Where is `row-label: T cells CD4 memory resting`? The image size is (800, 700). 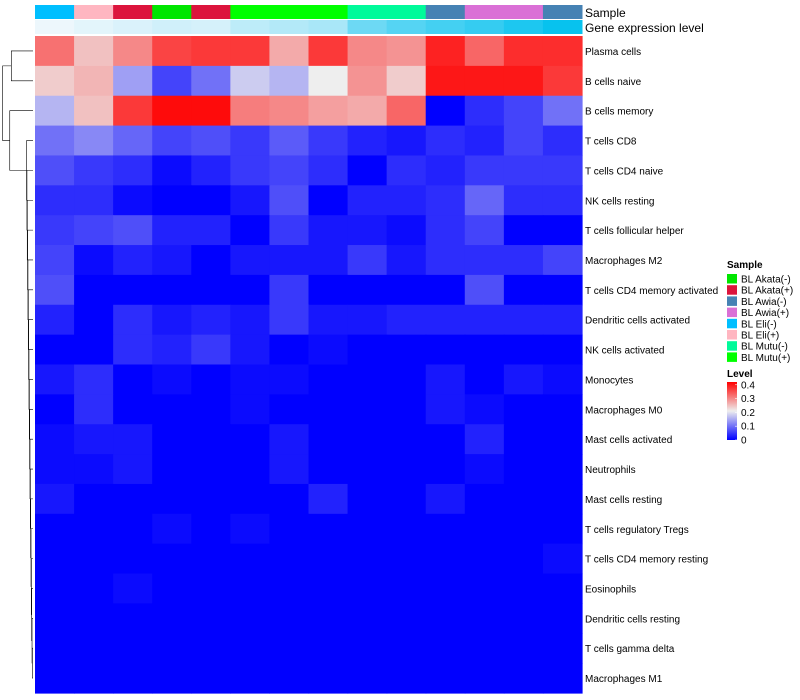
row-label: T cells CD4 memory resting is located at coordinates (646, 560).